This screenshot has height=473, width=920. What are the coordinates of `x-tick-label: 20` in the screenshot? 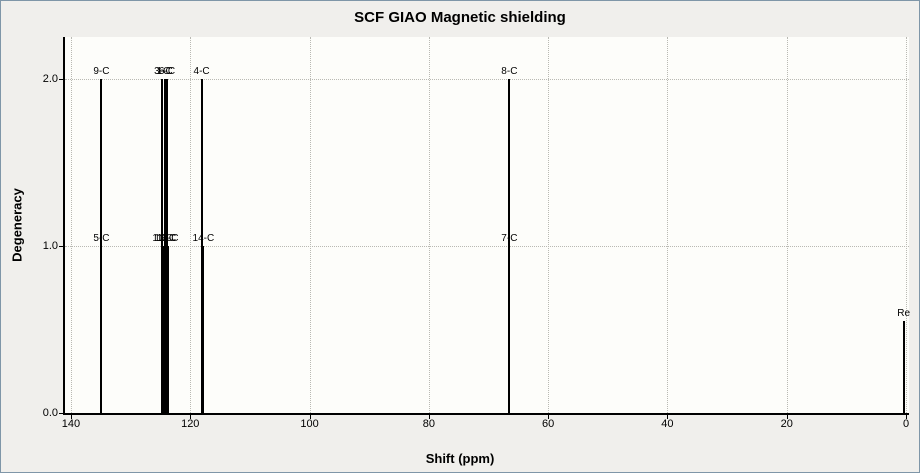 It's located at (786, 424).